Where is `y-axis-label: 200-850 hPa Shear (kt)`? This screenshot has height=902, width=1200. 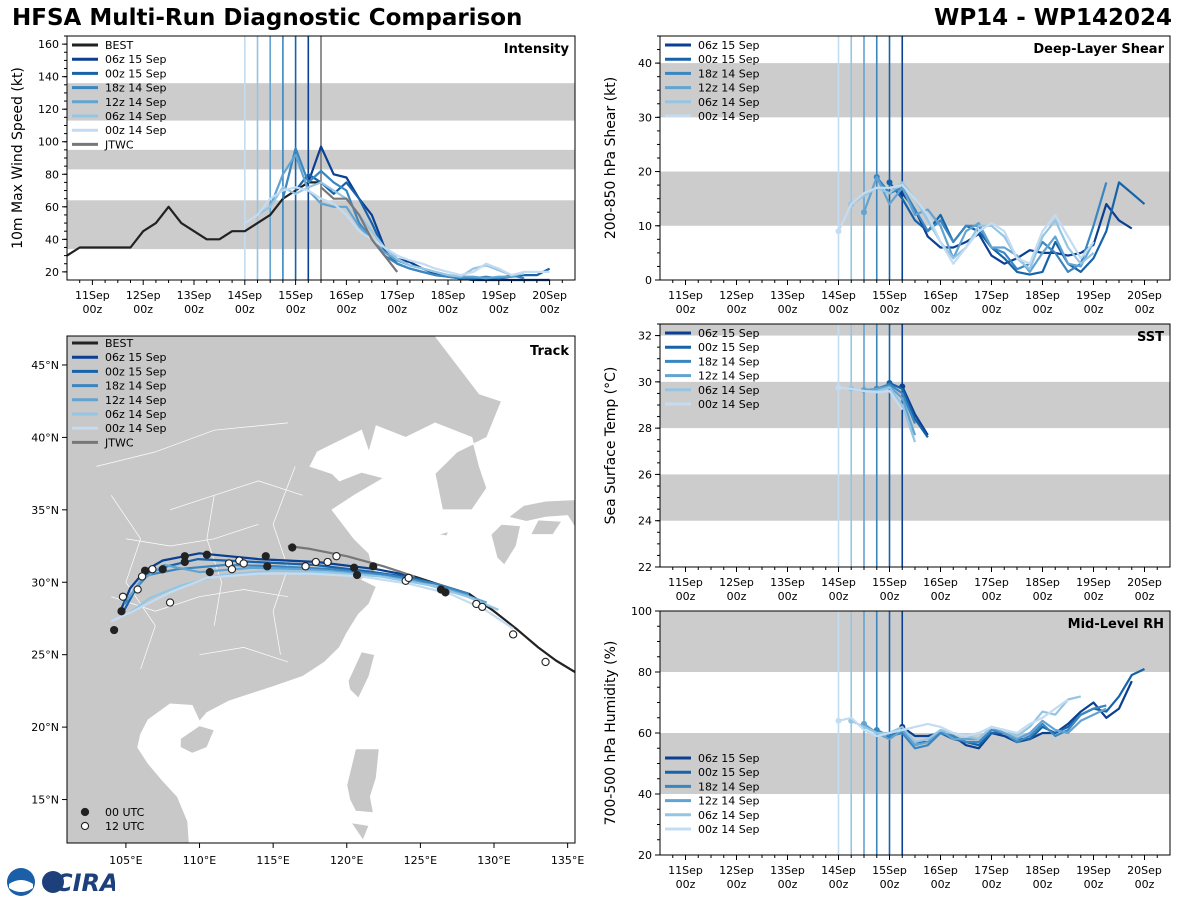
y-axis-label: 200-850 hPa Shear (kt) is located at coordinates (611, 158).